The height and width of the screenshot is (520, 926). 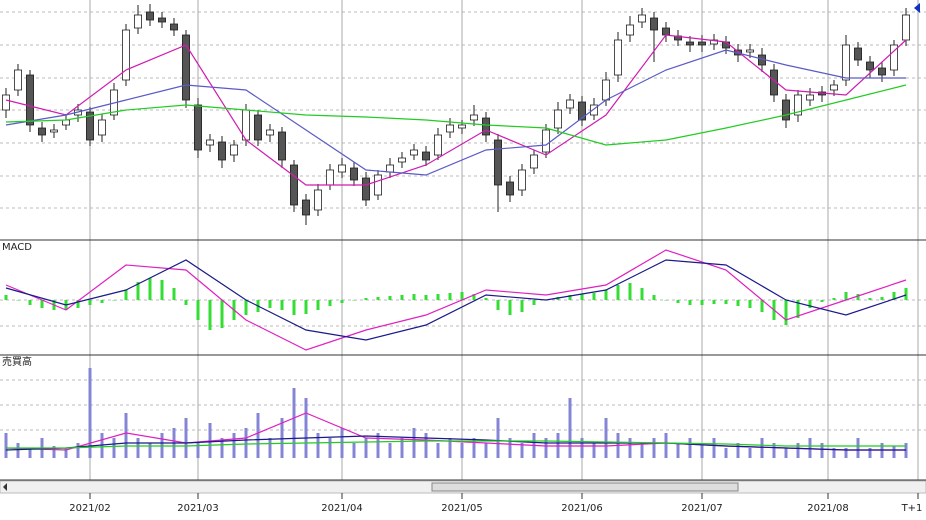 What do you see at coordinates (828, 508) in the screenshot?
I see `x-tick-label: 2021/08` at bounding box center [828, 508].